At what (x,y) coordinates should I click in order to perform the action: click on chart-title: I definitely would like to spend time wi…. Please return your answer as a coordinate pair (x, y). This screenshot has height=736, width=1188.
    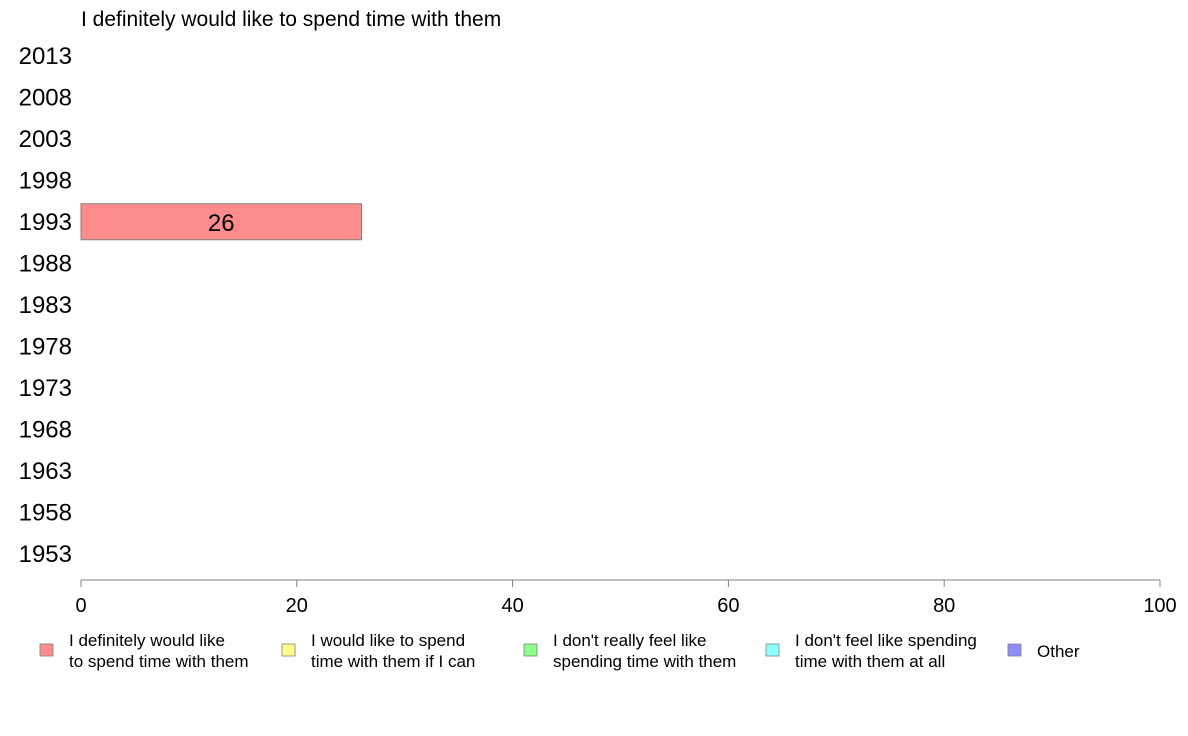
    Looking at the image, I should click on (291, 19).